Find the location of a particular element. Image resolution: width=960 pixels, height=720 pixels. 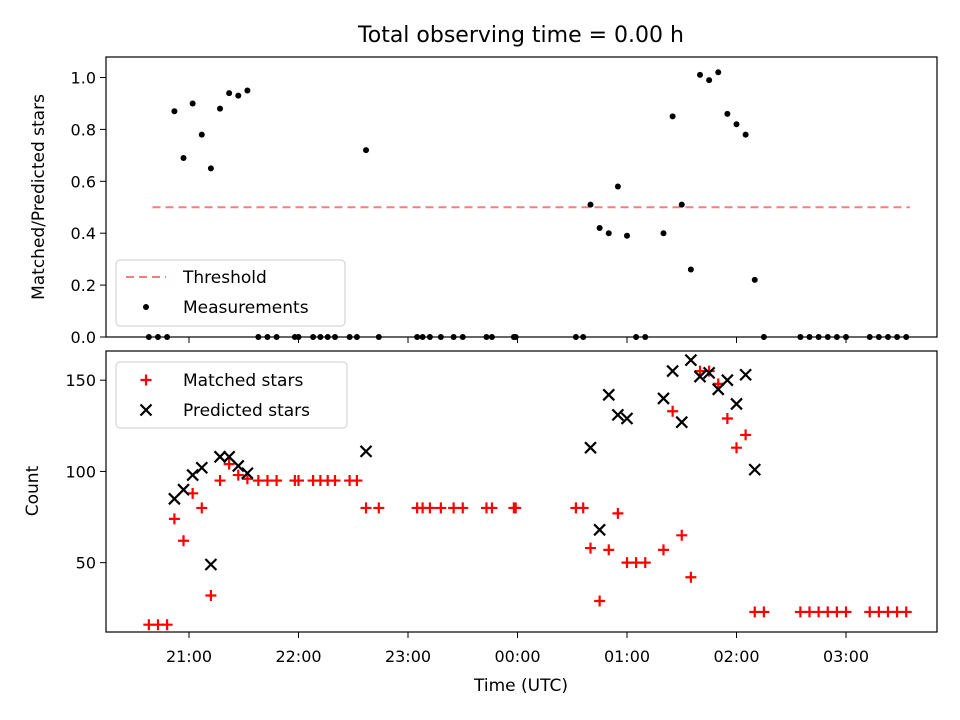

legend-measurements-label: Measurements is located at coordinates (246, 308).